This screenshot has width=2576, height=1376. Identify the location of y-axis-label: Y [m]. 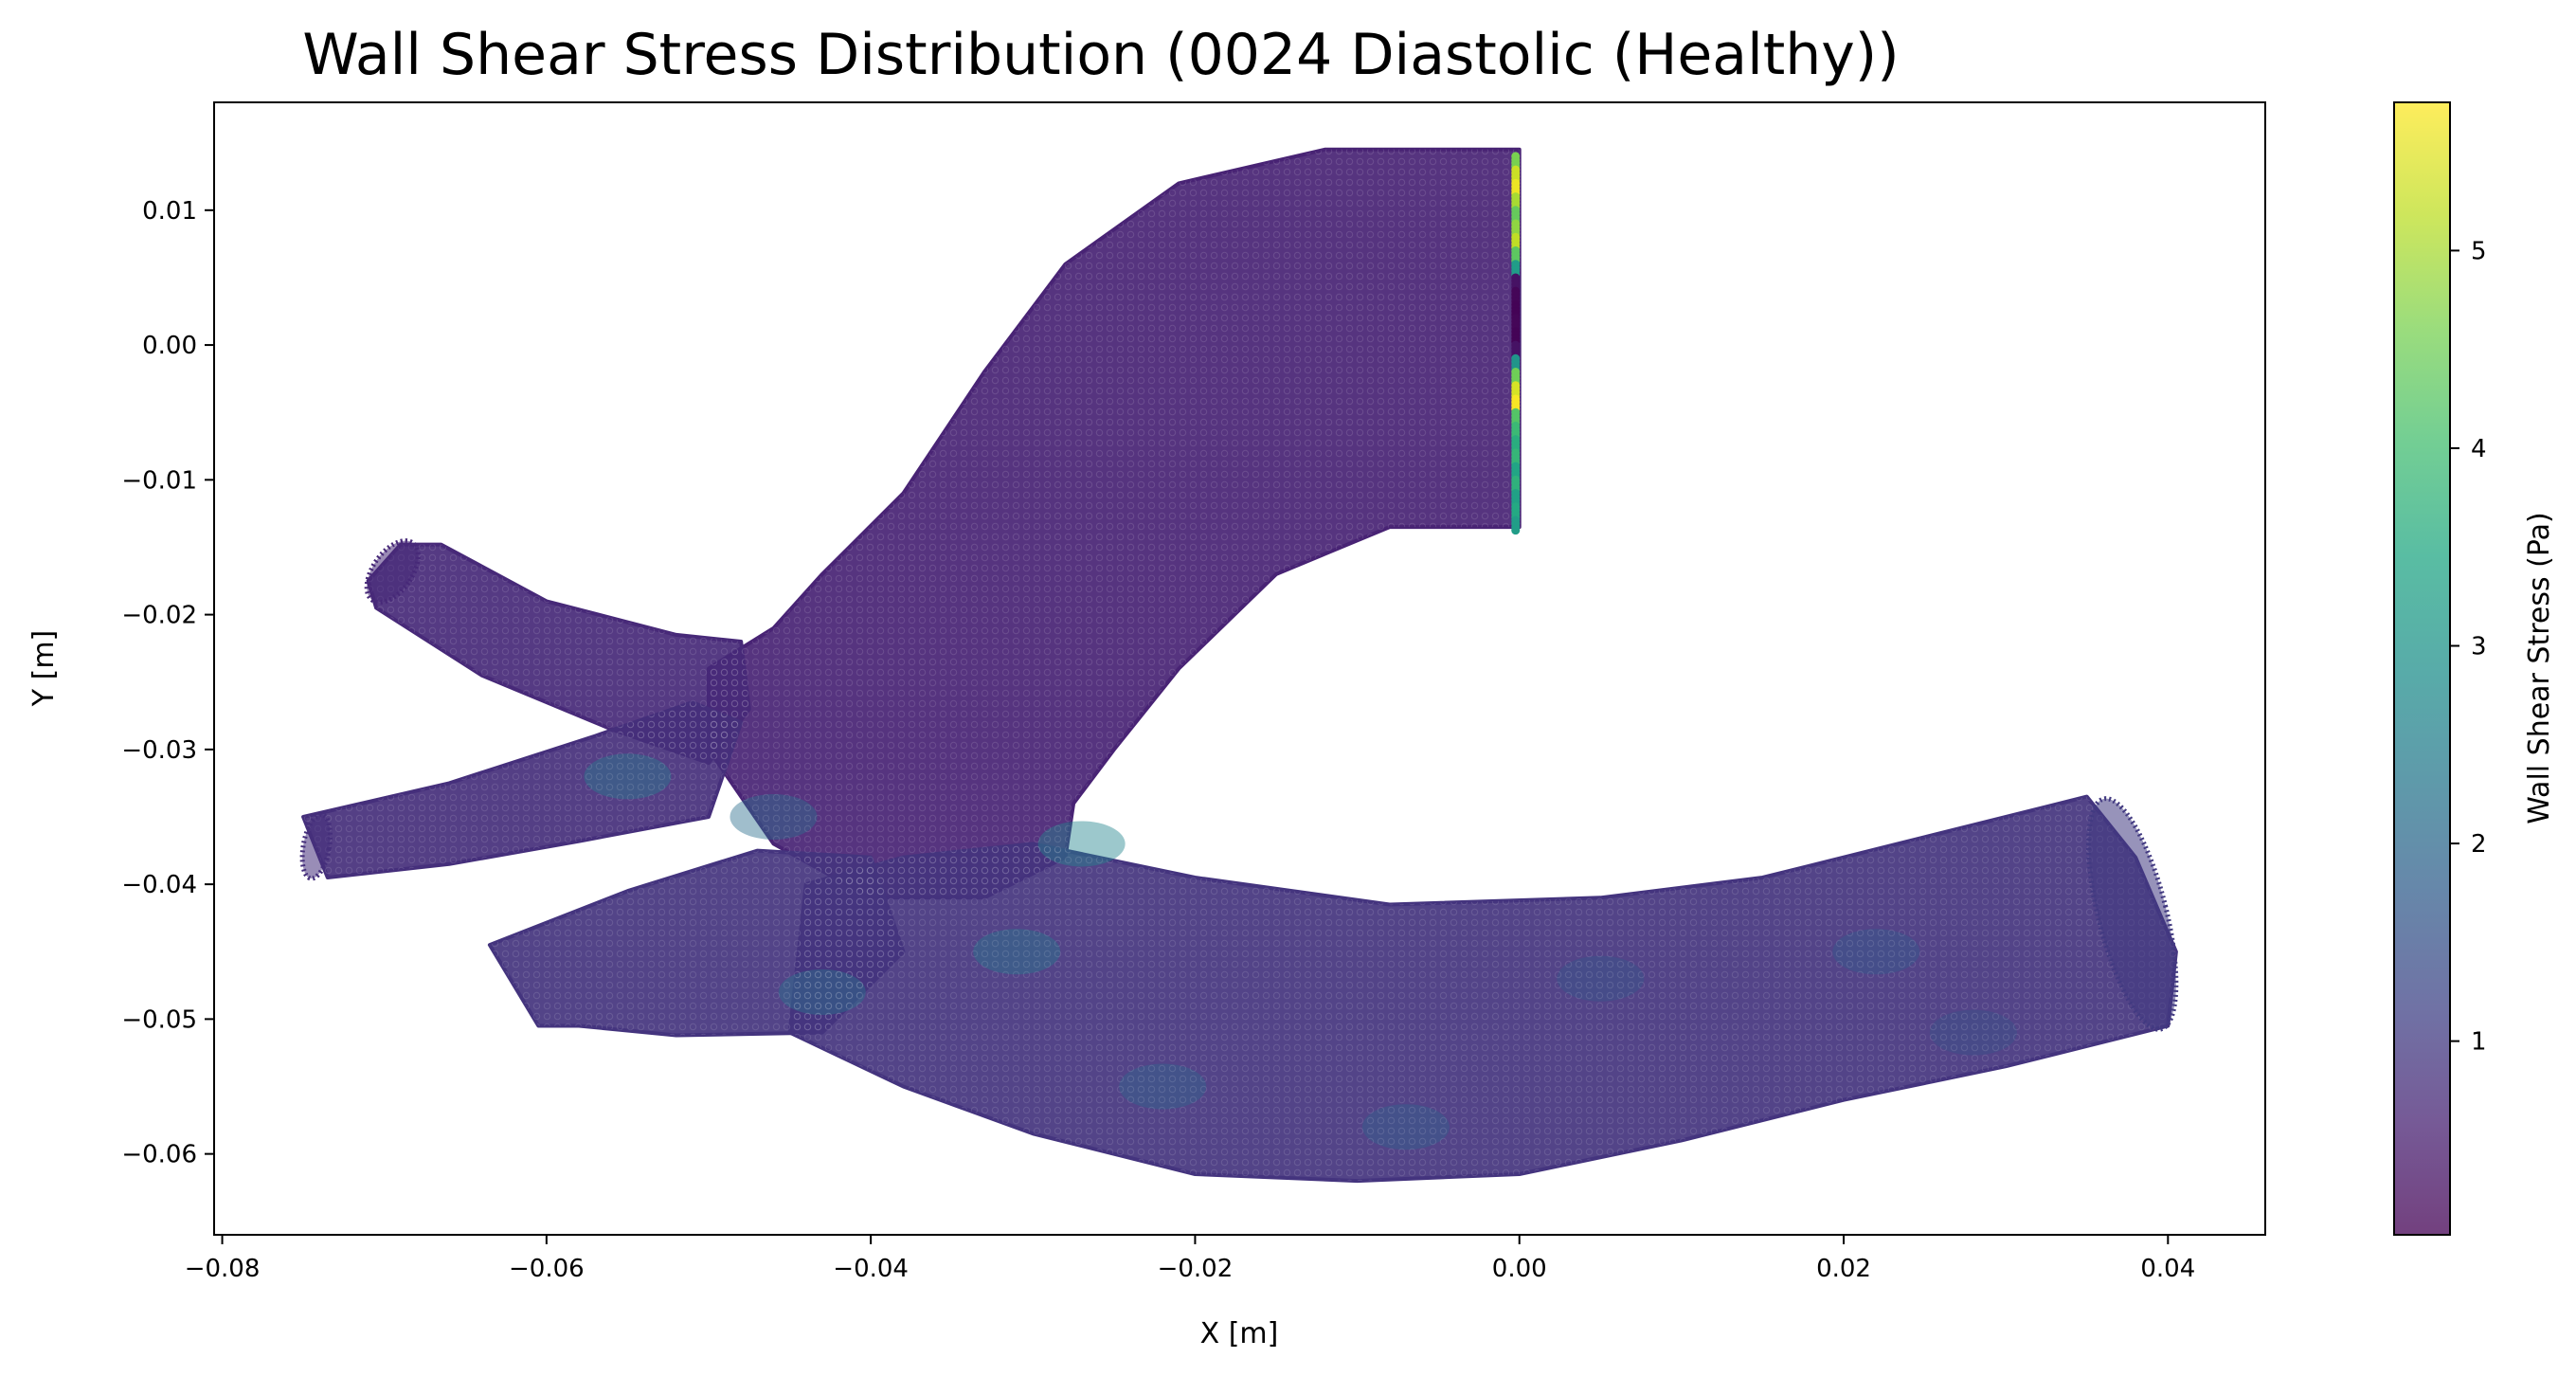
(44, 669).